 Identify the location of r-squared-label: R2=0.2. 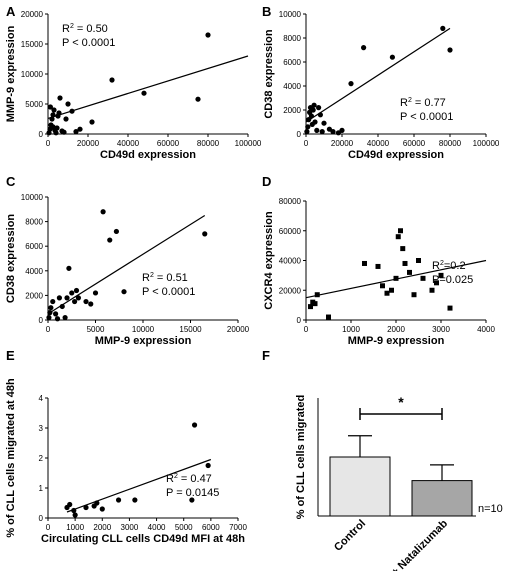
(449, 266).